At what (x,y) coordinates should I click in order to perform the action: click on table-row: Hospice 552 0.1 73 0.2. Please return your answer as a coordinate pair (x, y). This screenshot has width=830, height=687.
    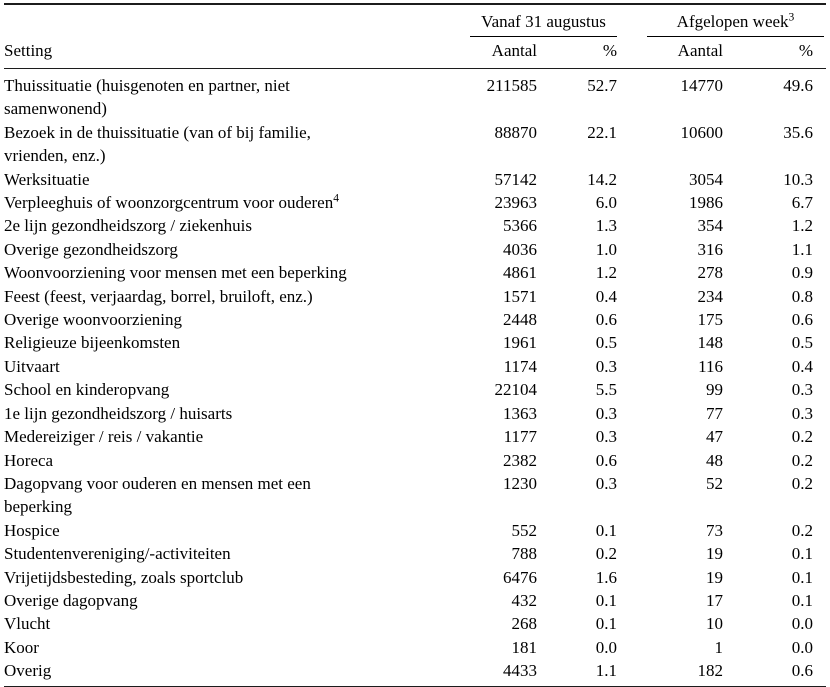
    Looking at the image, I should click on (415, 530).